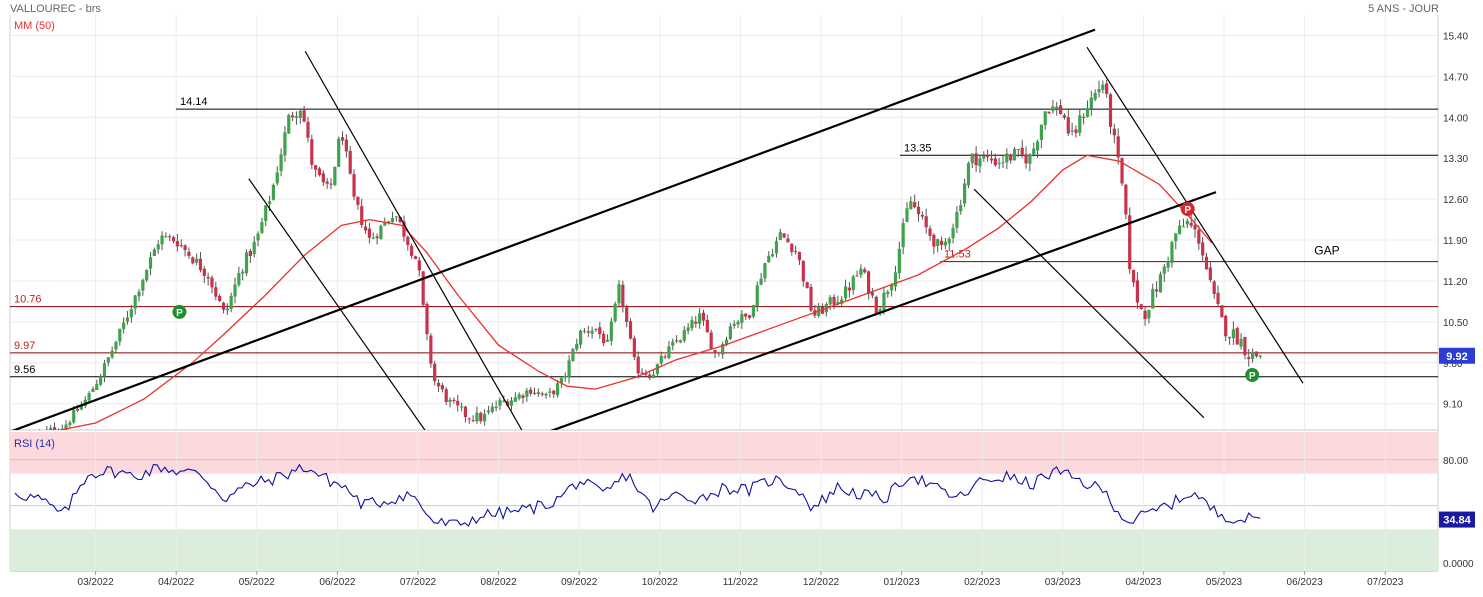  What do you see at coordinates (1455, 282) in the screenshot?
I see `price-tick-label: 11.20` at bounding box center [1455, 282].